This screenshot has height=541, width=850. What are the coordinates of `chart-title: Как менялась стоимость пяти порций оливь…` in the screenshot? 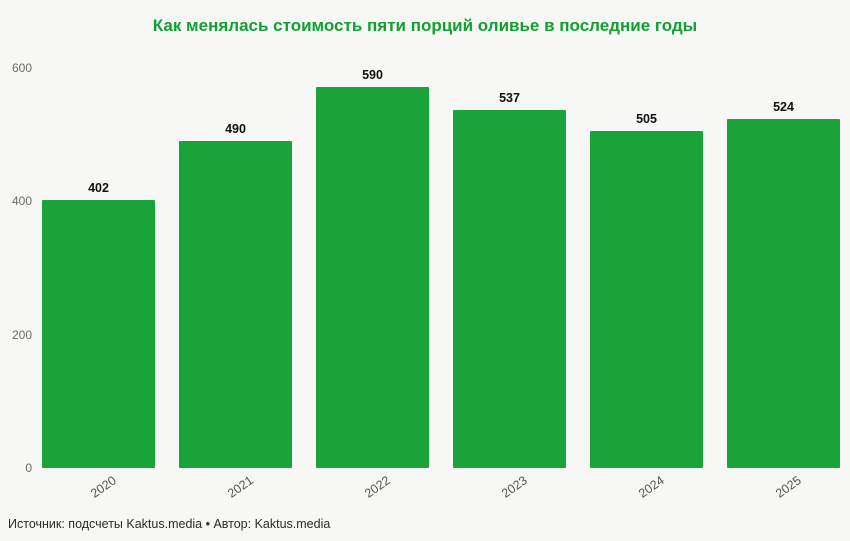 It's located at (425, 25).